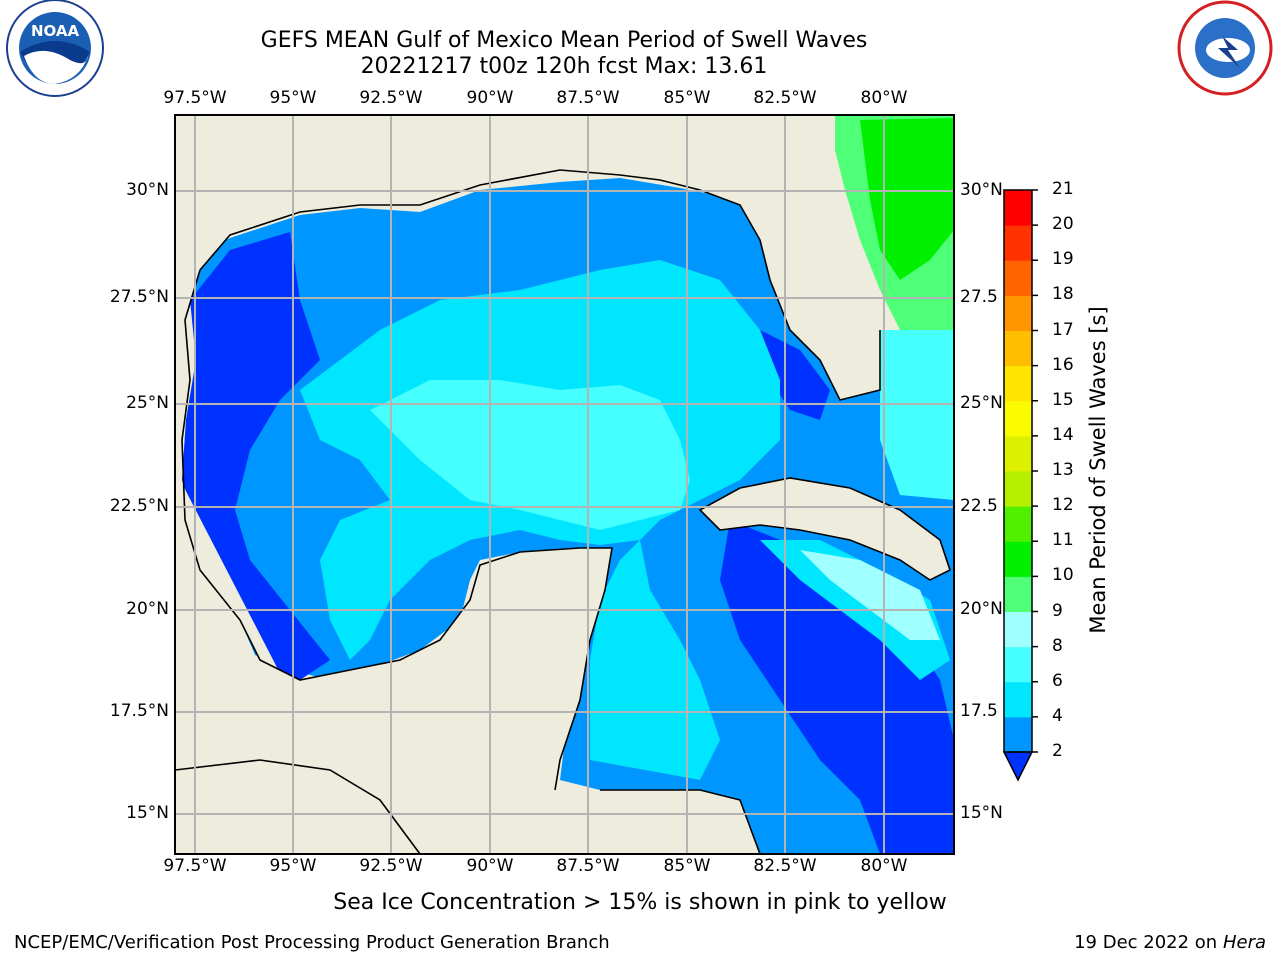  Describe the element at coordinates (795, 375) in the screenshot. I see `deep-blue-ne` at that location.